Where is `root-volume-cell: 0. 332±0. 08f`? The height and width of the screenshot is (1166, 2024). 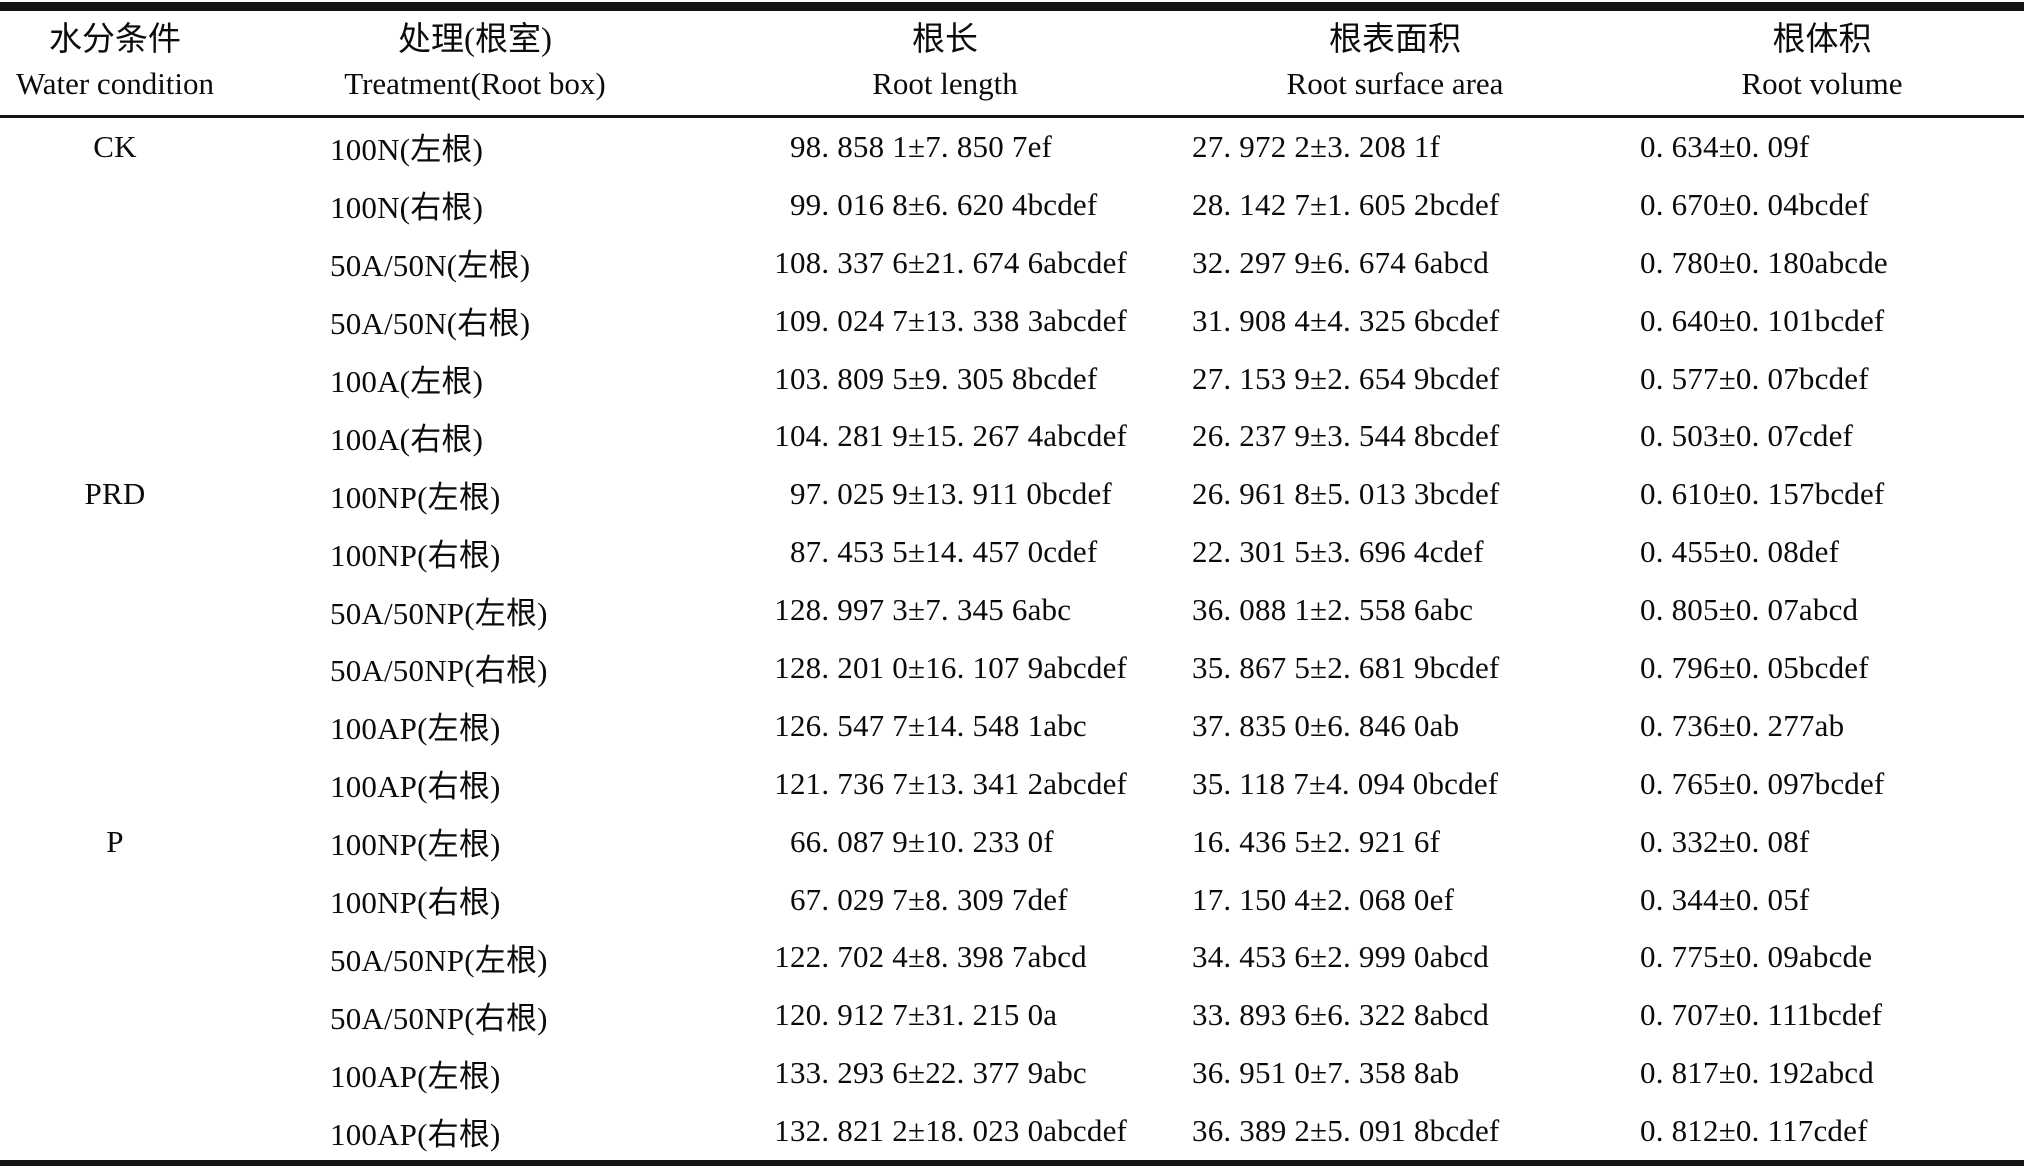
root-volume-cell: 0. 332±0. 08f is located at coordinates (1725, 841).